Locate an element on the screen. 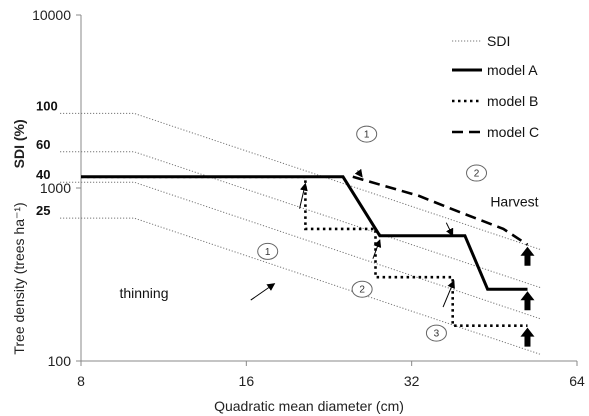 The image size is (589, 416). x-tick-label: 8 is located at coordinates (81, 381).